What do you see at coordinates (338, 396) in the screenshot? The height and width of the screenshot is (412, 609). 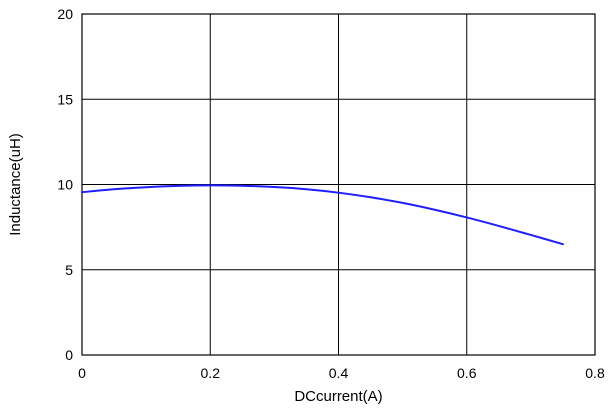 I see `x-axis-label: DCcurrent(A)` at bounding box center [338, 396].